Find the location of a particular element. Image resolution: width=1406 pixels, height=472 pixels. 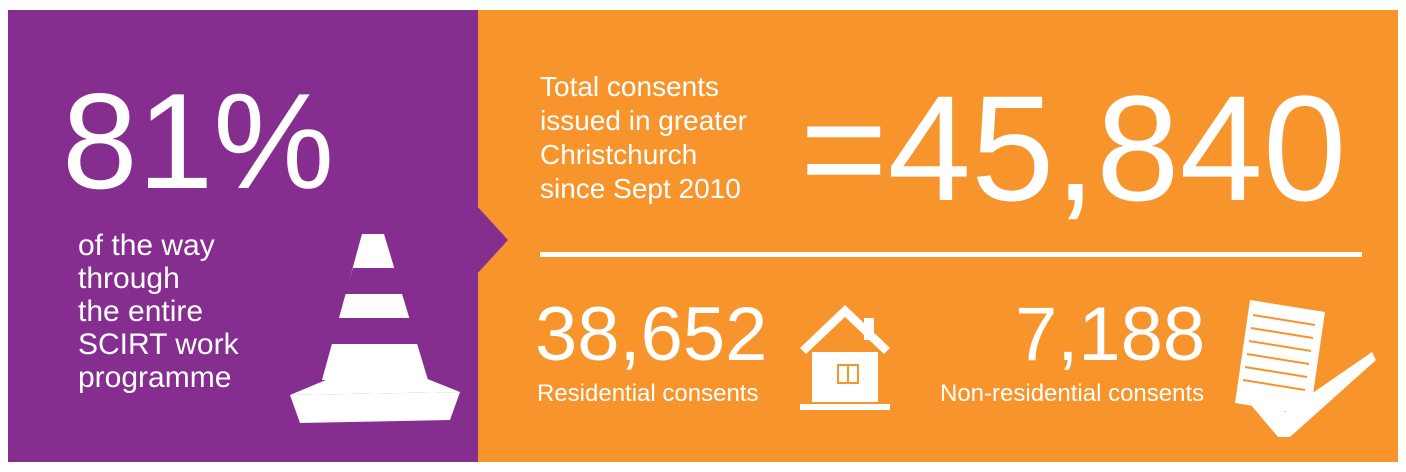

cone-icon is located at coordinates (375, 328).